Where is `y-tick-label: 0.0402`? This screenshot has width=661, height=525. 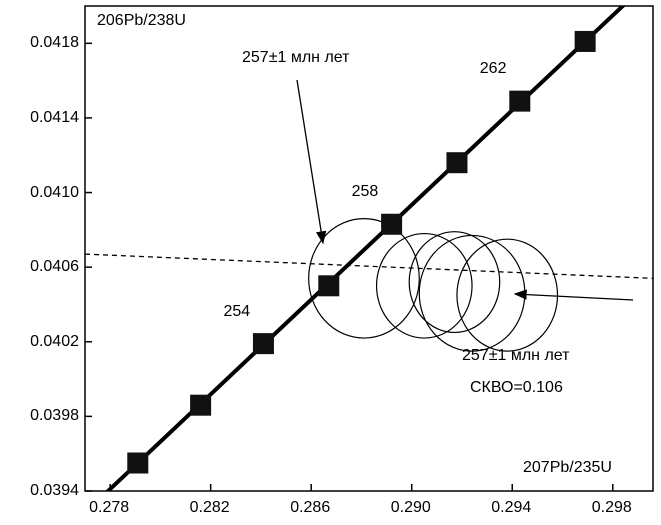 y-tick-label: 0.0402 is located at coordinates (54, 341).